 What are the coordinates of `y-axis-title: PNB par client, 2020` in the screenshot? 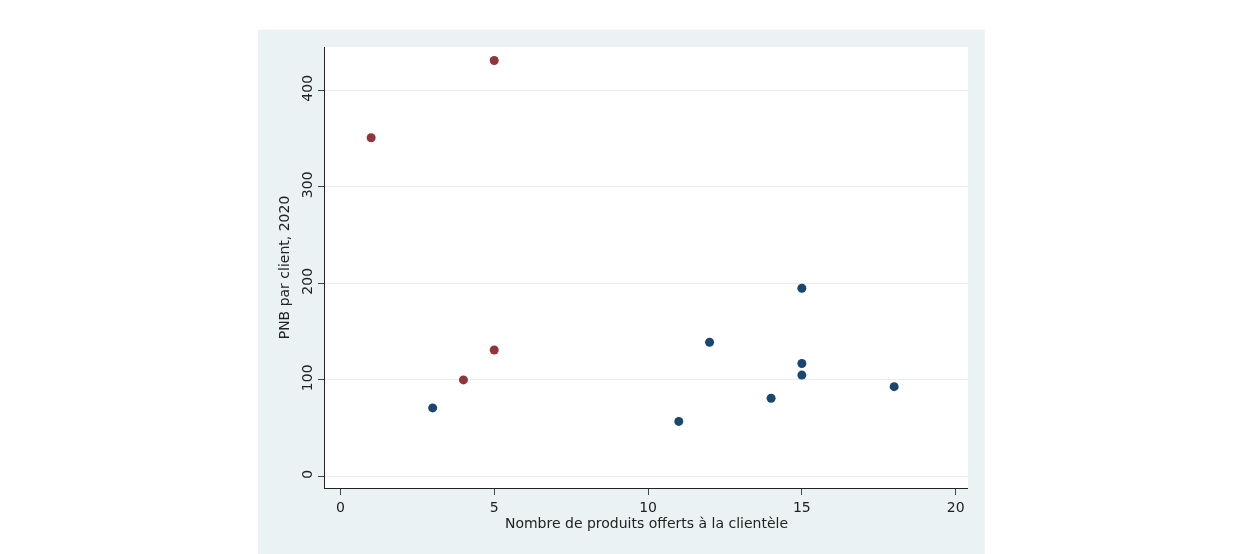 It's located at (284, 267).